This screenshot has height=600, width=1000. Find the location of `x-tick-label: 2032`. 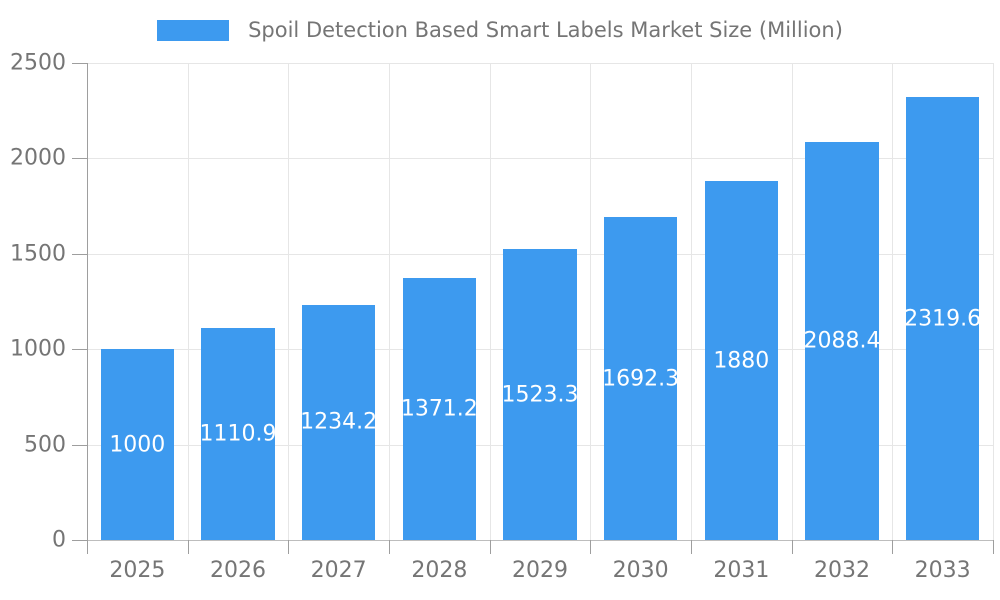

x-tick-label: 2032 is located at coordinates (842, 570).